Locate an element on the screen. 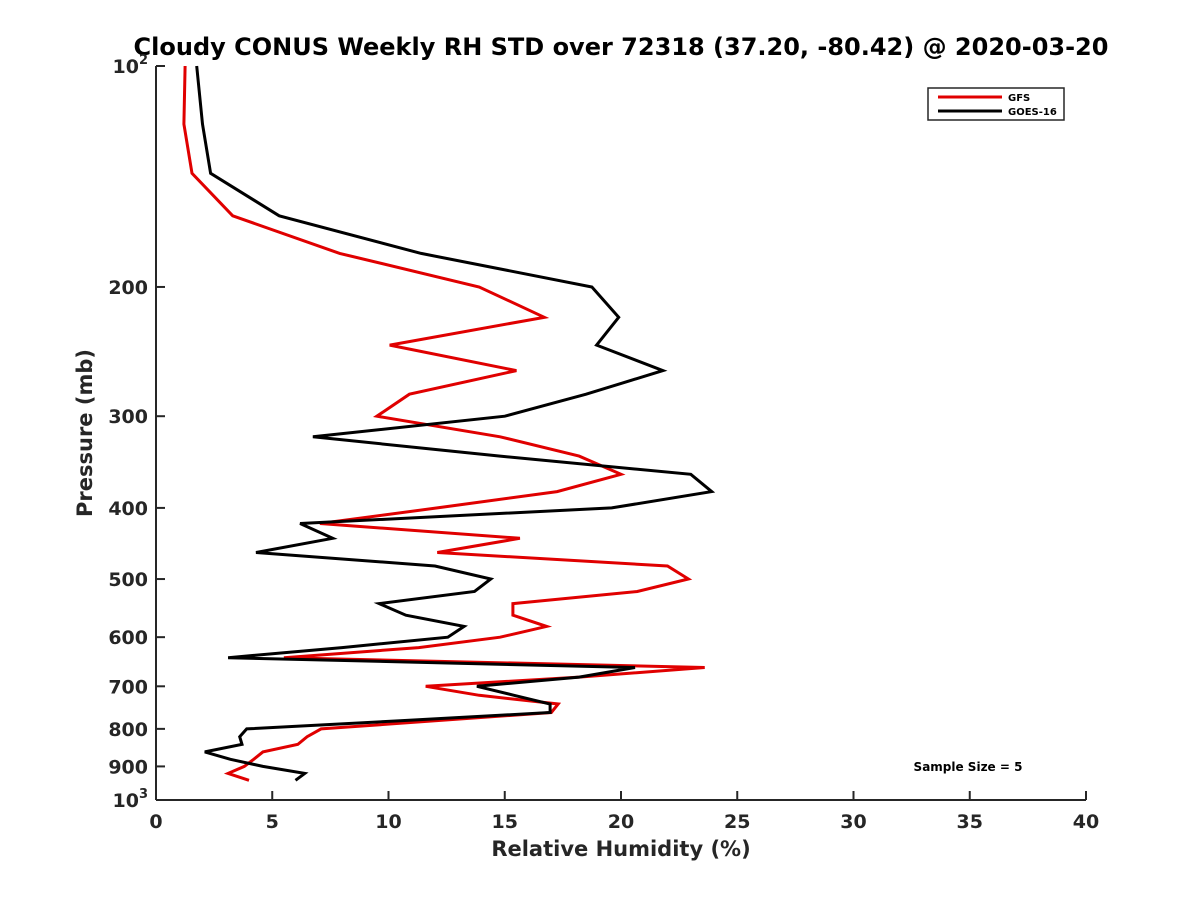 The width and height of the screenshot is (1200, 900). y-tick-label: 300 is located at coordinates (128, 417).